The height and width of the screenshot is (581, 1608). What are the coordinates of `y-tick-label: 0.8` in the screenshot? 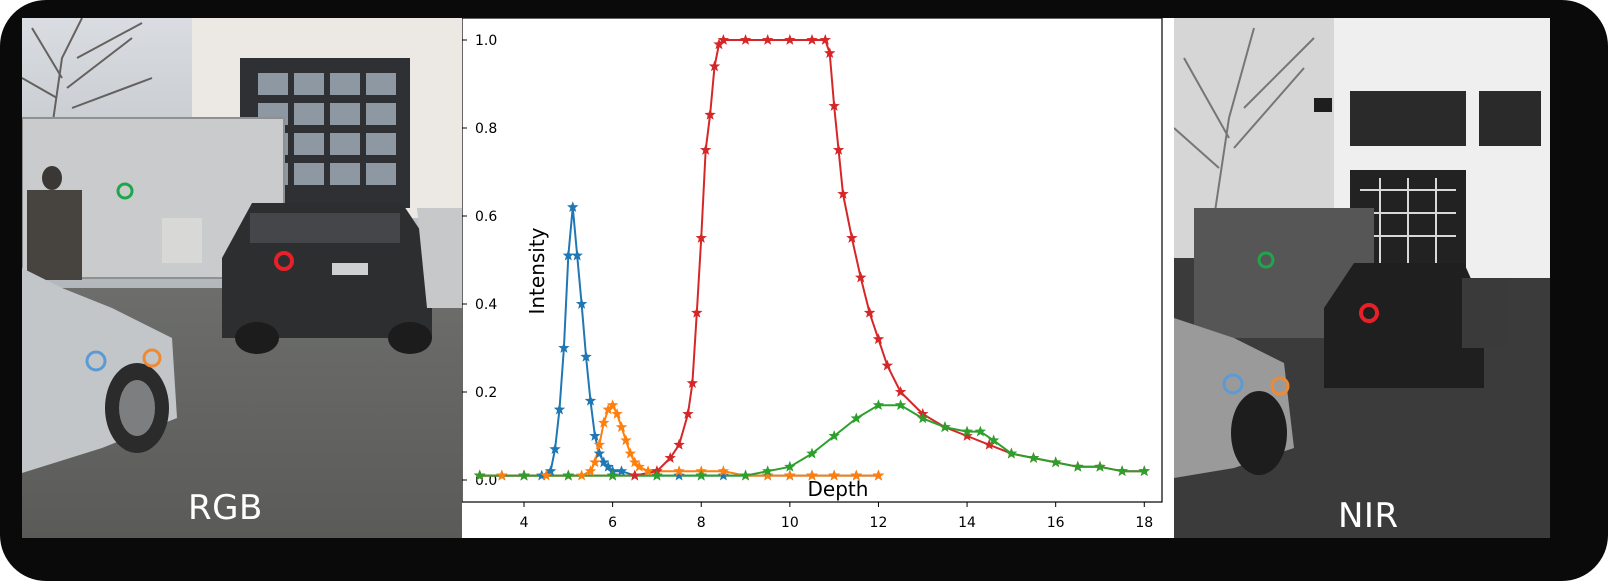 It's located at (486, 129).